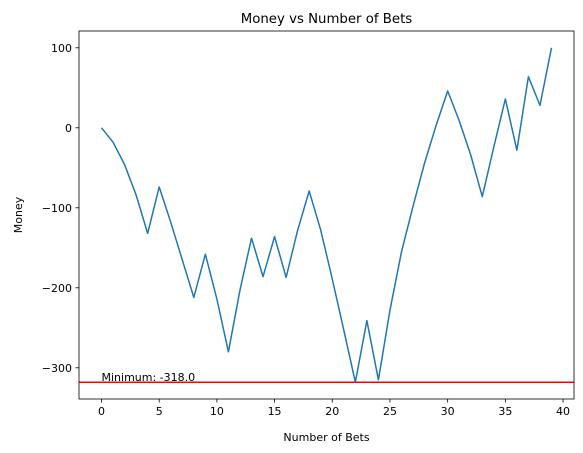 Image resolution: width=583 pixels, height=453 pixels. I want to click on x-tick-label: 25, so click(390, 411).